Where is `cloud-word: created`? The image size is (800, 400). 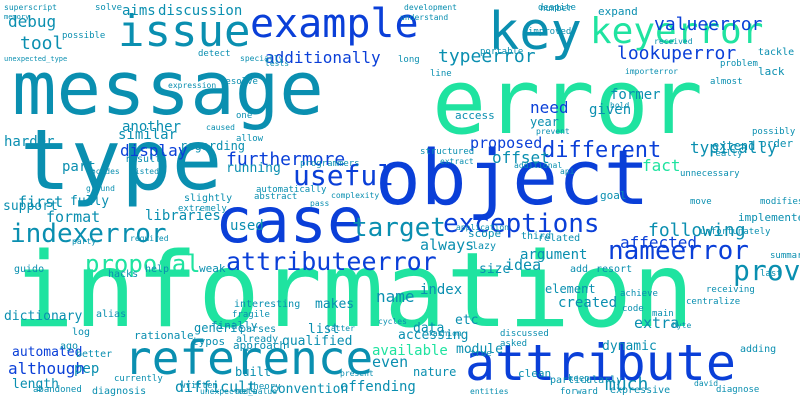 cloud-word: created is located at coordinates (588, 303).